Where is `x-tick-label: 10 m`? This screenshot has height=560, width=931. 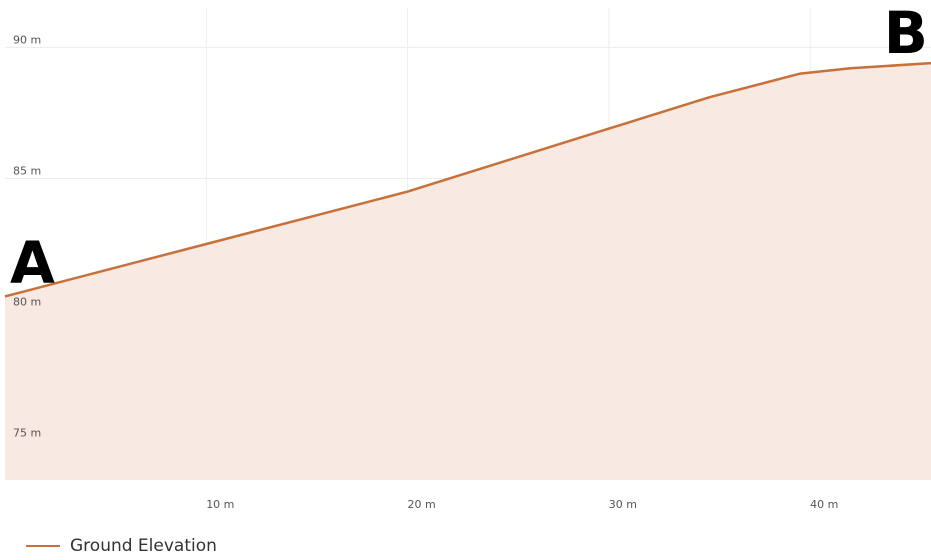
x-tick-label: 10 m is located at coordinates (220, 504).